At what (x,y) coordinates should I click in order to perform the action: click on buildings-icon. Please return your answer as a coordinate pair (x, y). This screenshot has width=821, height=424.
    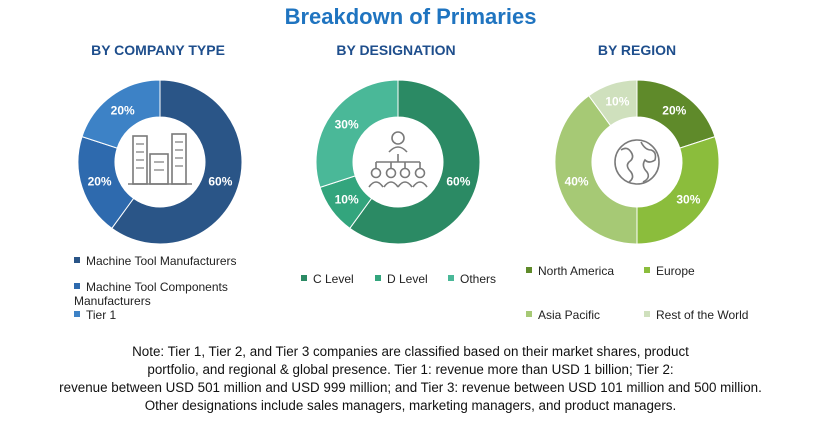
    Looking at the image, I should click on (160, 159).